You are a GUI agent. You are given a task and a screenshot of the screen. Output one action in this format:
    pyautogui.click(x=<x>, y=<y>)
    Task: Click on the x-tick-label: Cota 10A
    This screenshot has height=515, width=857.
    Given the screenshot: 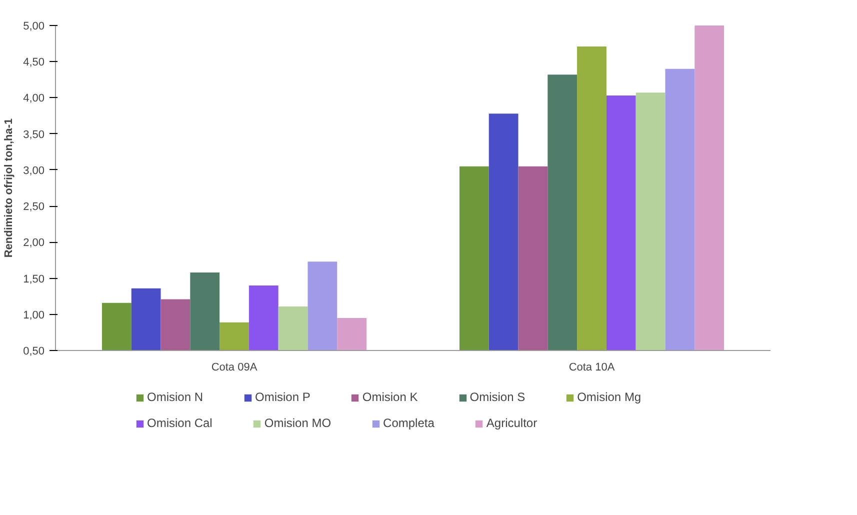 What is the action you would take?
    pyautogui.click(x=592, y=368)
    